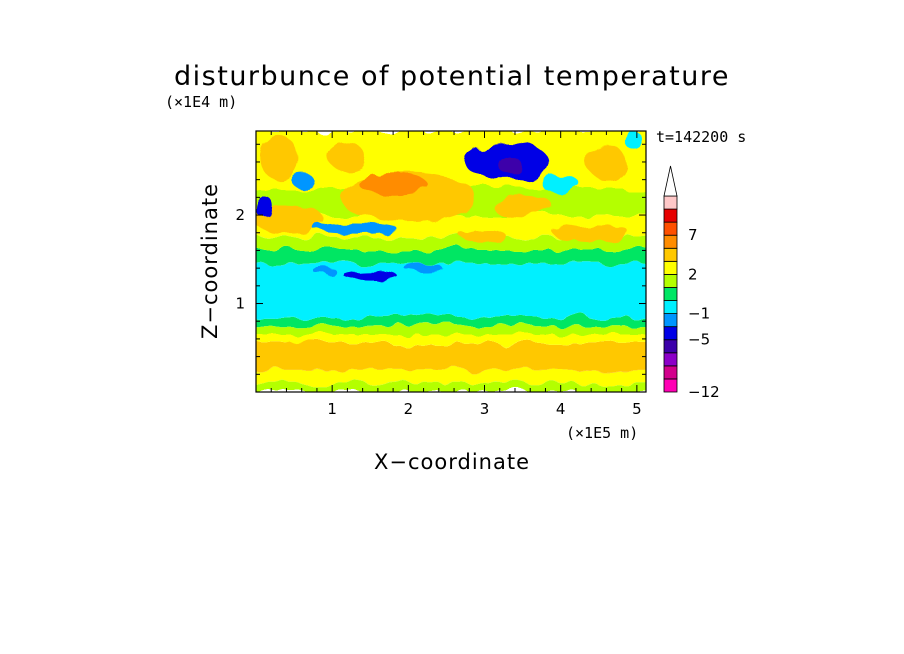 Image resolution: width=904 pixels, height=654 pixels. I want to click on colorbar-label: −1, so click(699, 314).